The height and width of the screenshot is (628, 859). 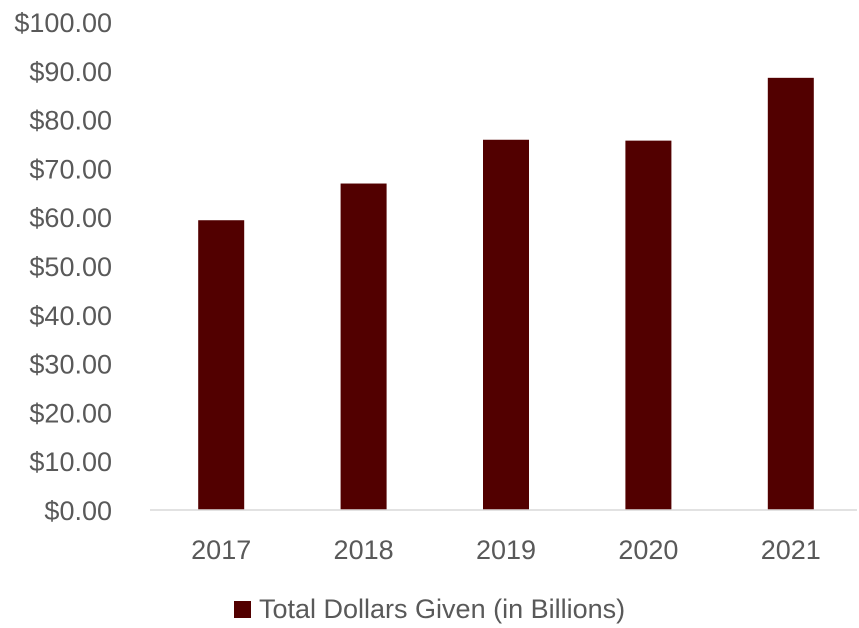 What do you see at coordinates (648, 550) in the screenshot?
I see `x-tick-label: 2020` at bounding box center [648, 550].